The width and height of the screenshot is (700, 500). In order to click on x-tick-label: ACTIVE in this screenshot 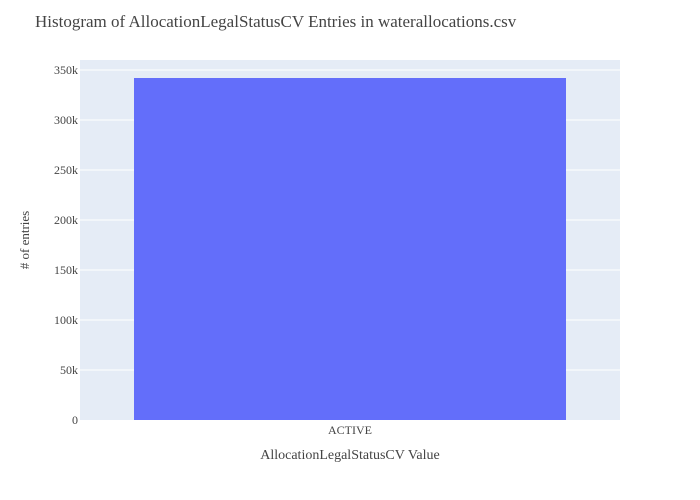, I will do `click(350, 430)`.